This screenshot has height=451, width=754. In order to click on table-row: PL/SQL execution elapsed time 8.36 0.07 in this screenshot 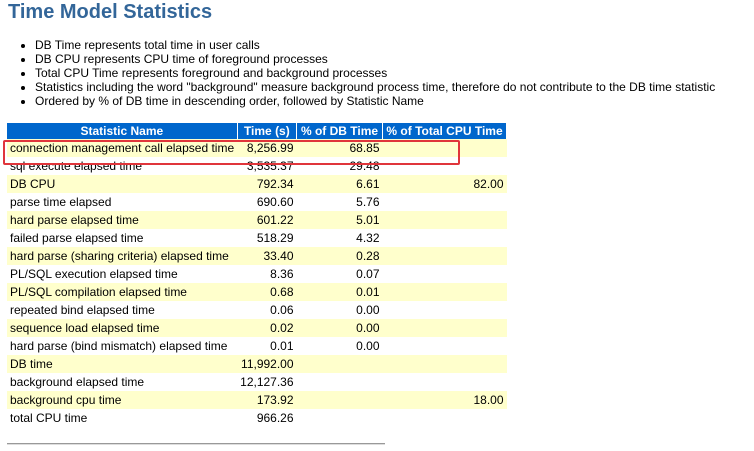, I will do `click(257, 274)`.